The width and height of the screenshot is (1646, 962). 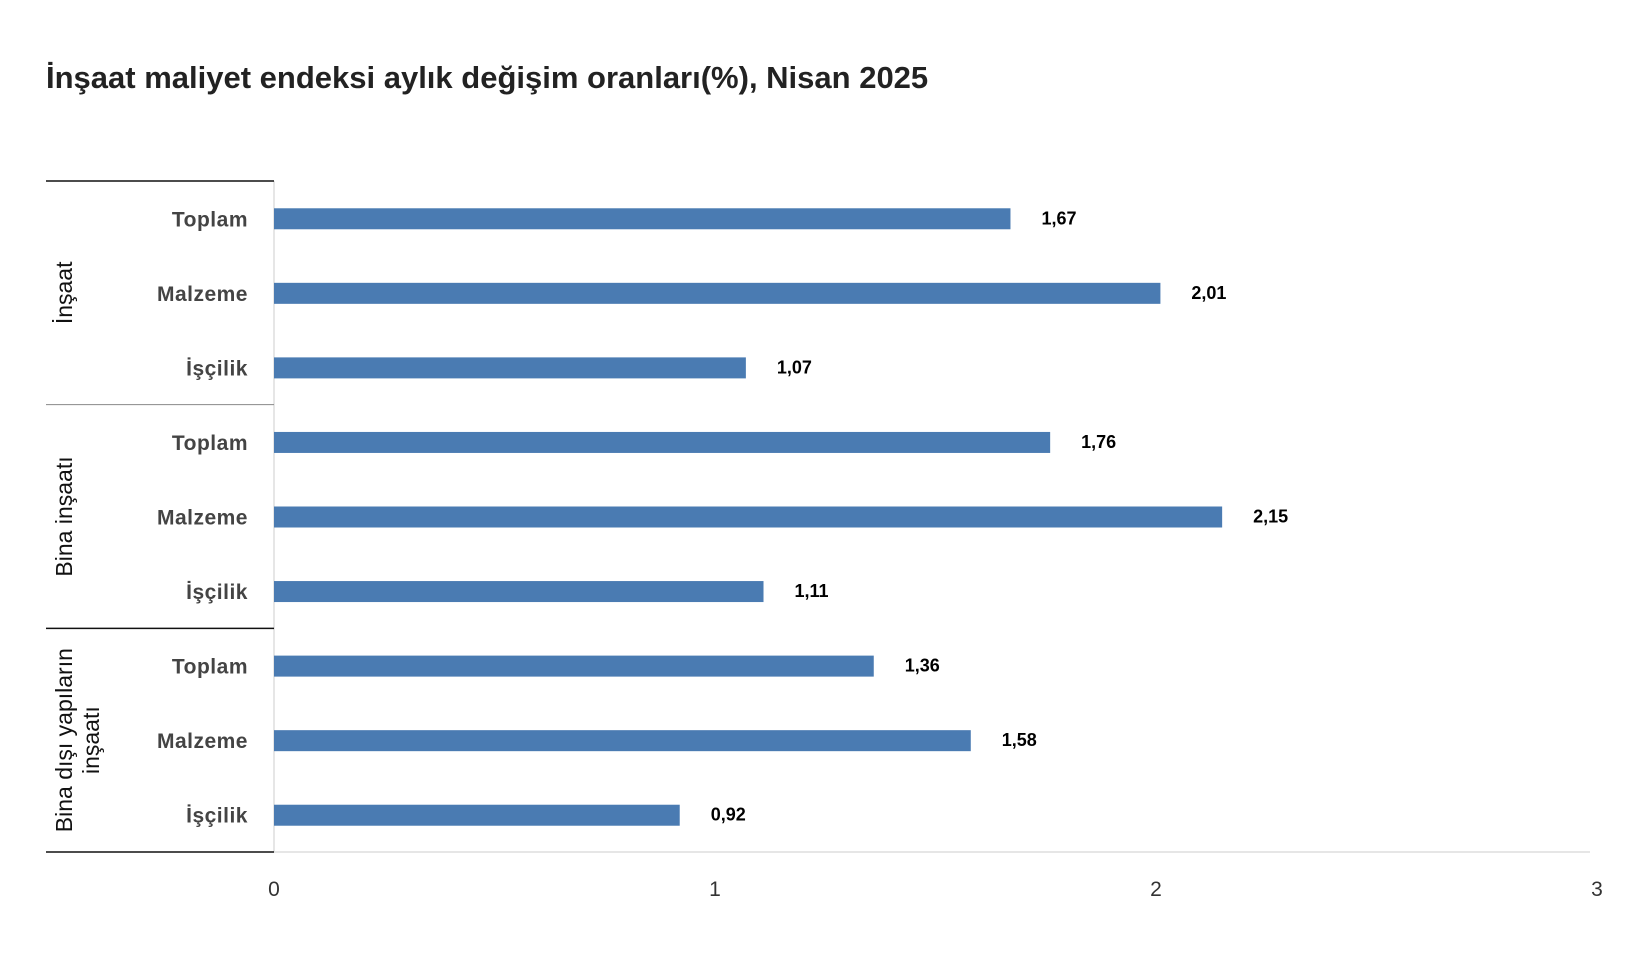 I want to click on group-label: İnşaat, so click(x=64, y=292).